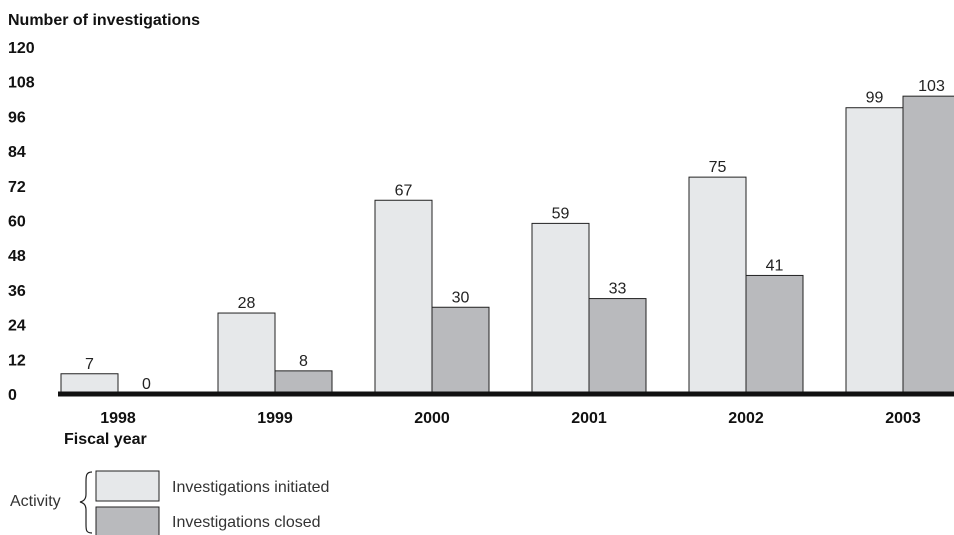 The height and width of the screenshot is (535, 954). Describe the element at coordinates (146, 384) in the screenshot. I see `data-label: 0` at that location.